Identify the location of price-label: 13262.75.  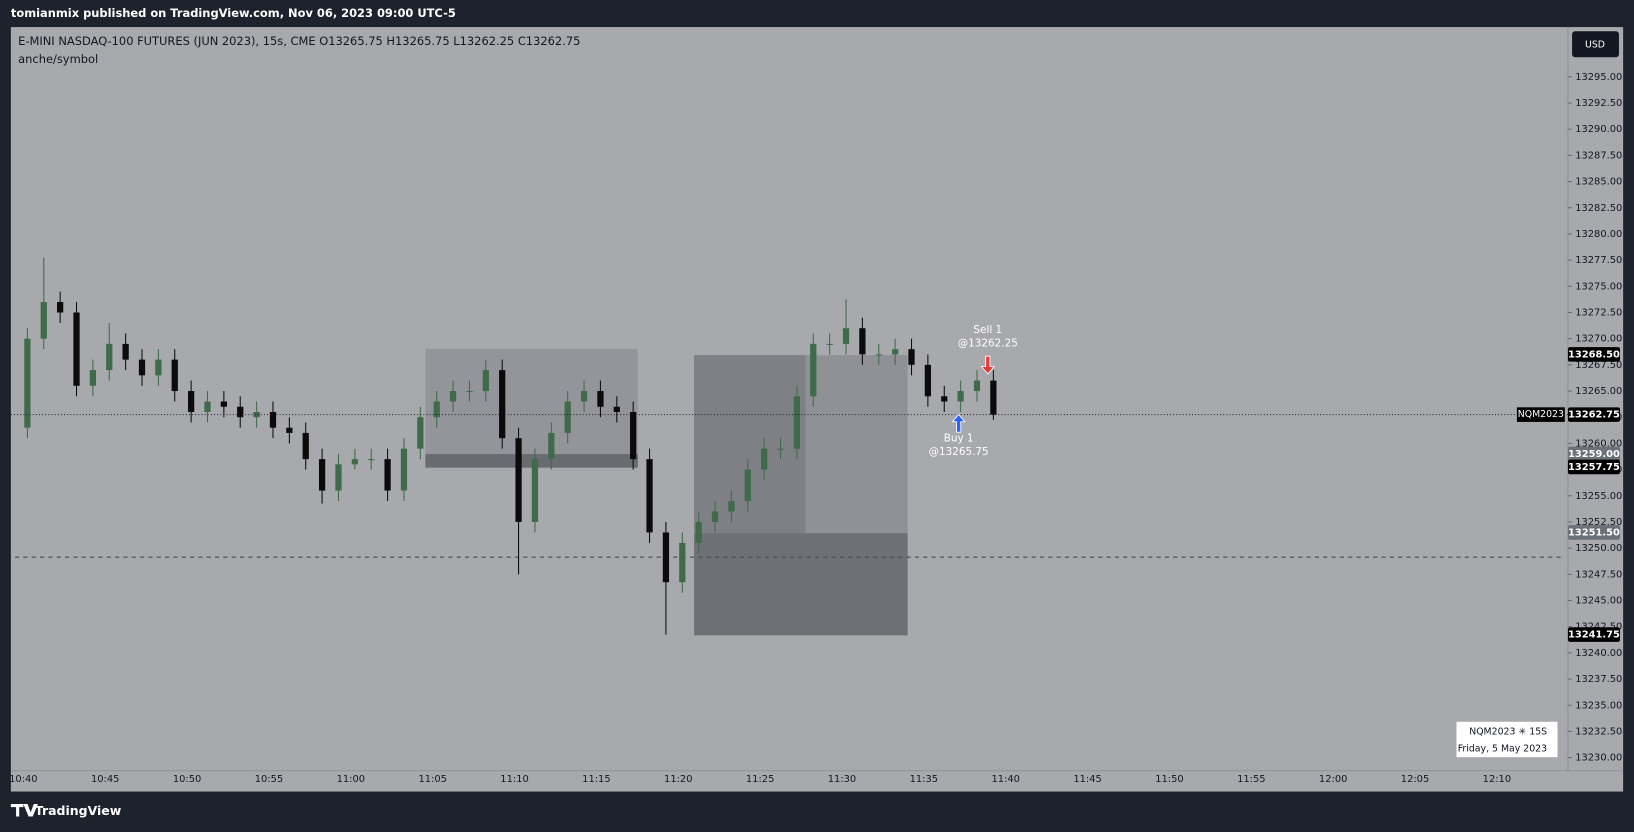
(1594, 415).